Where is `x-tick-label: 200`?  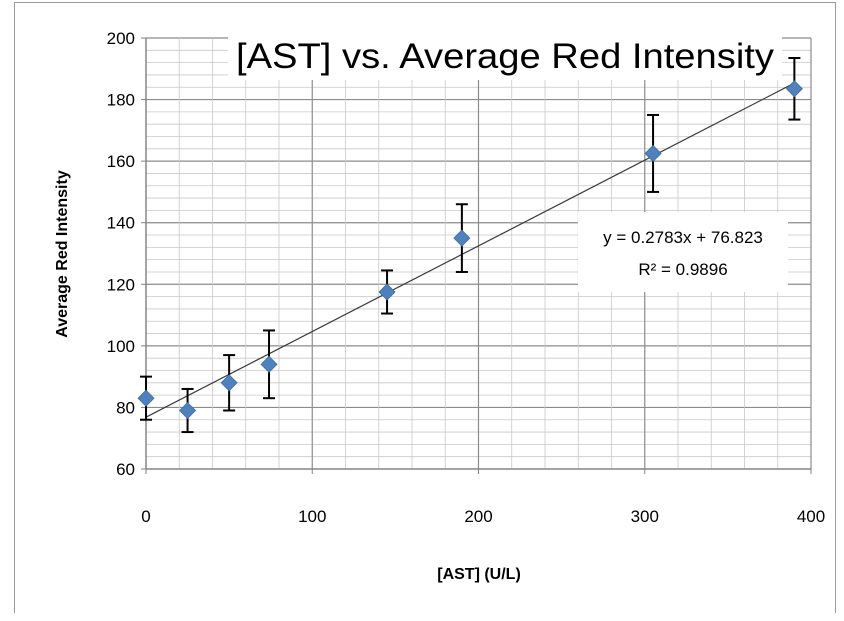
x-tick-label: 200 is located at coordinates (478, 516).